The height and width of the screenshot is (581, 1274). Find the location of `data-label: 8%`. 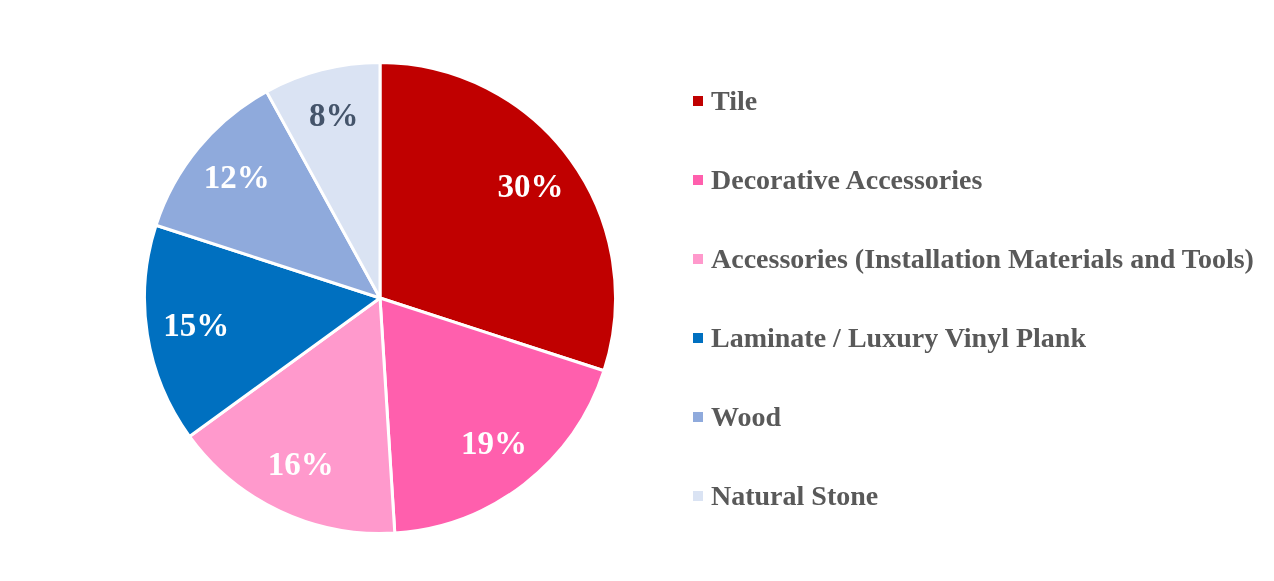

data-label: 8% is located at coordinates (333, 115).